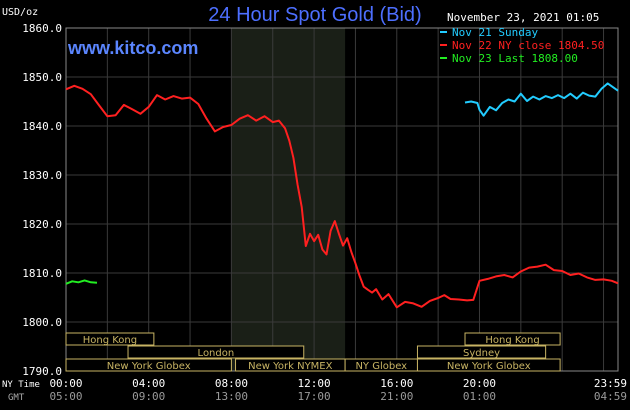 This screenshot has width=630, height=410. I want to click on y-tick-label: 1820.0, so click(42, 224).